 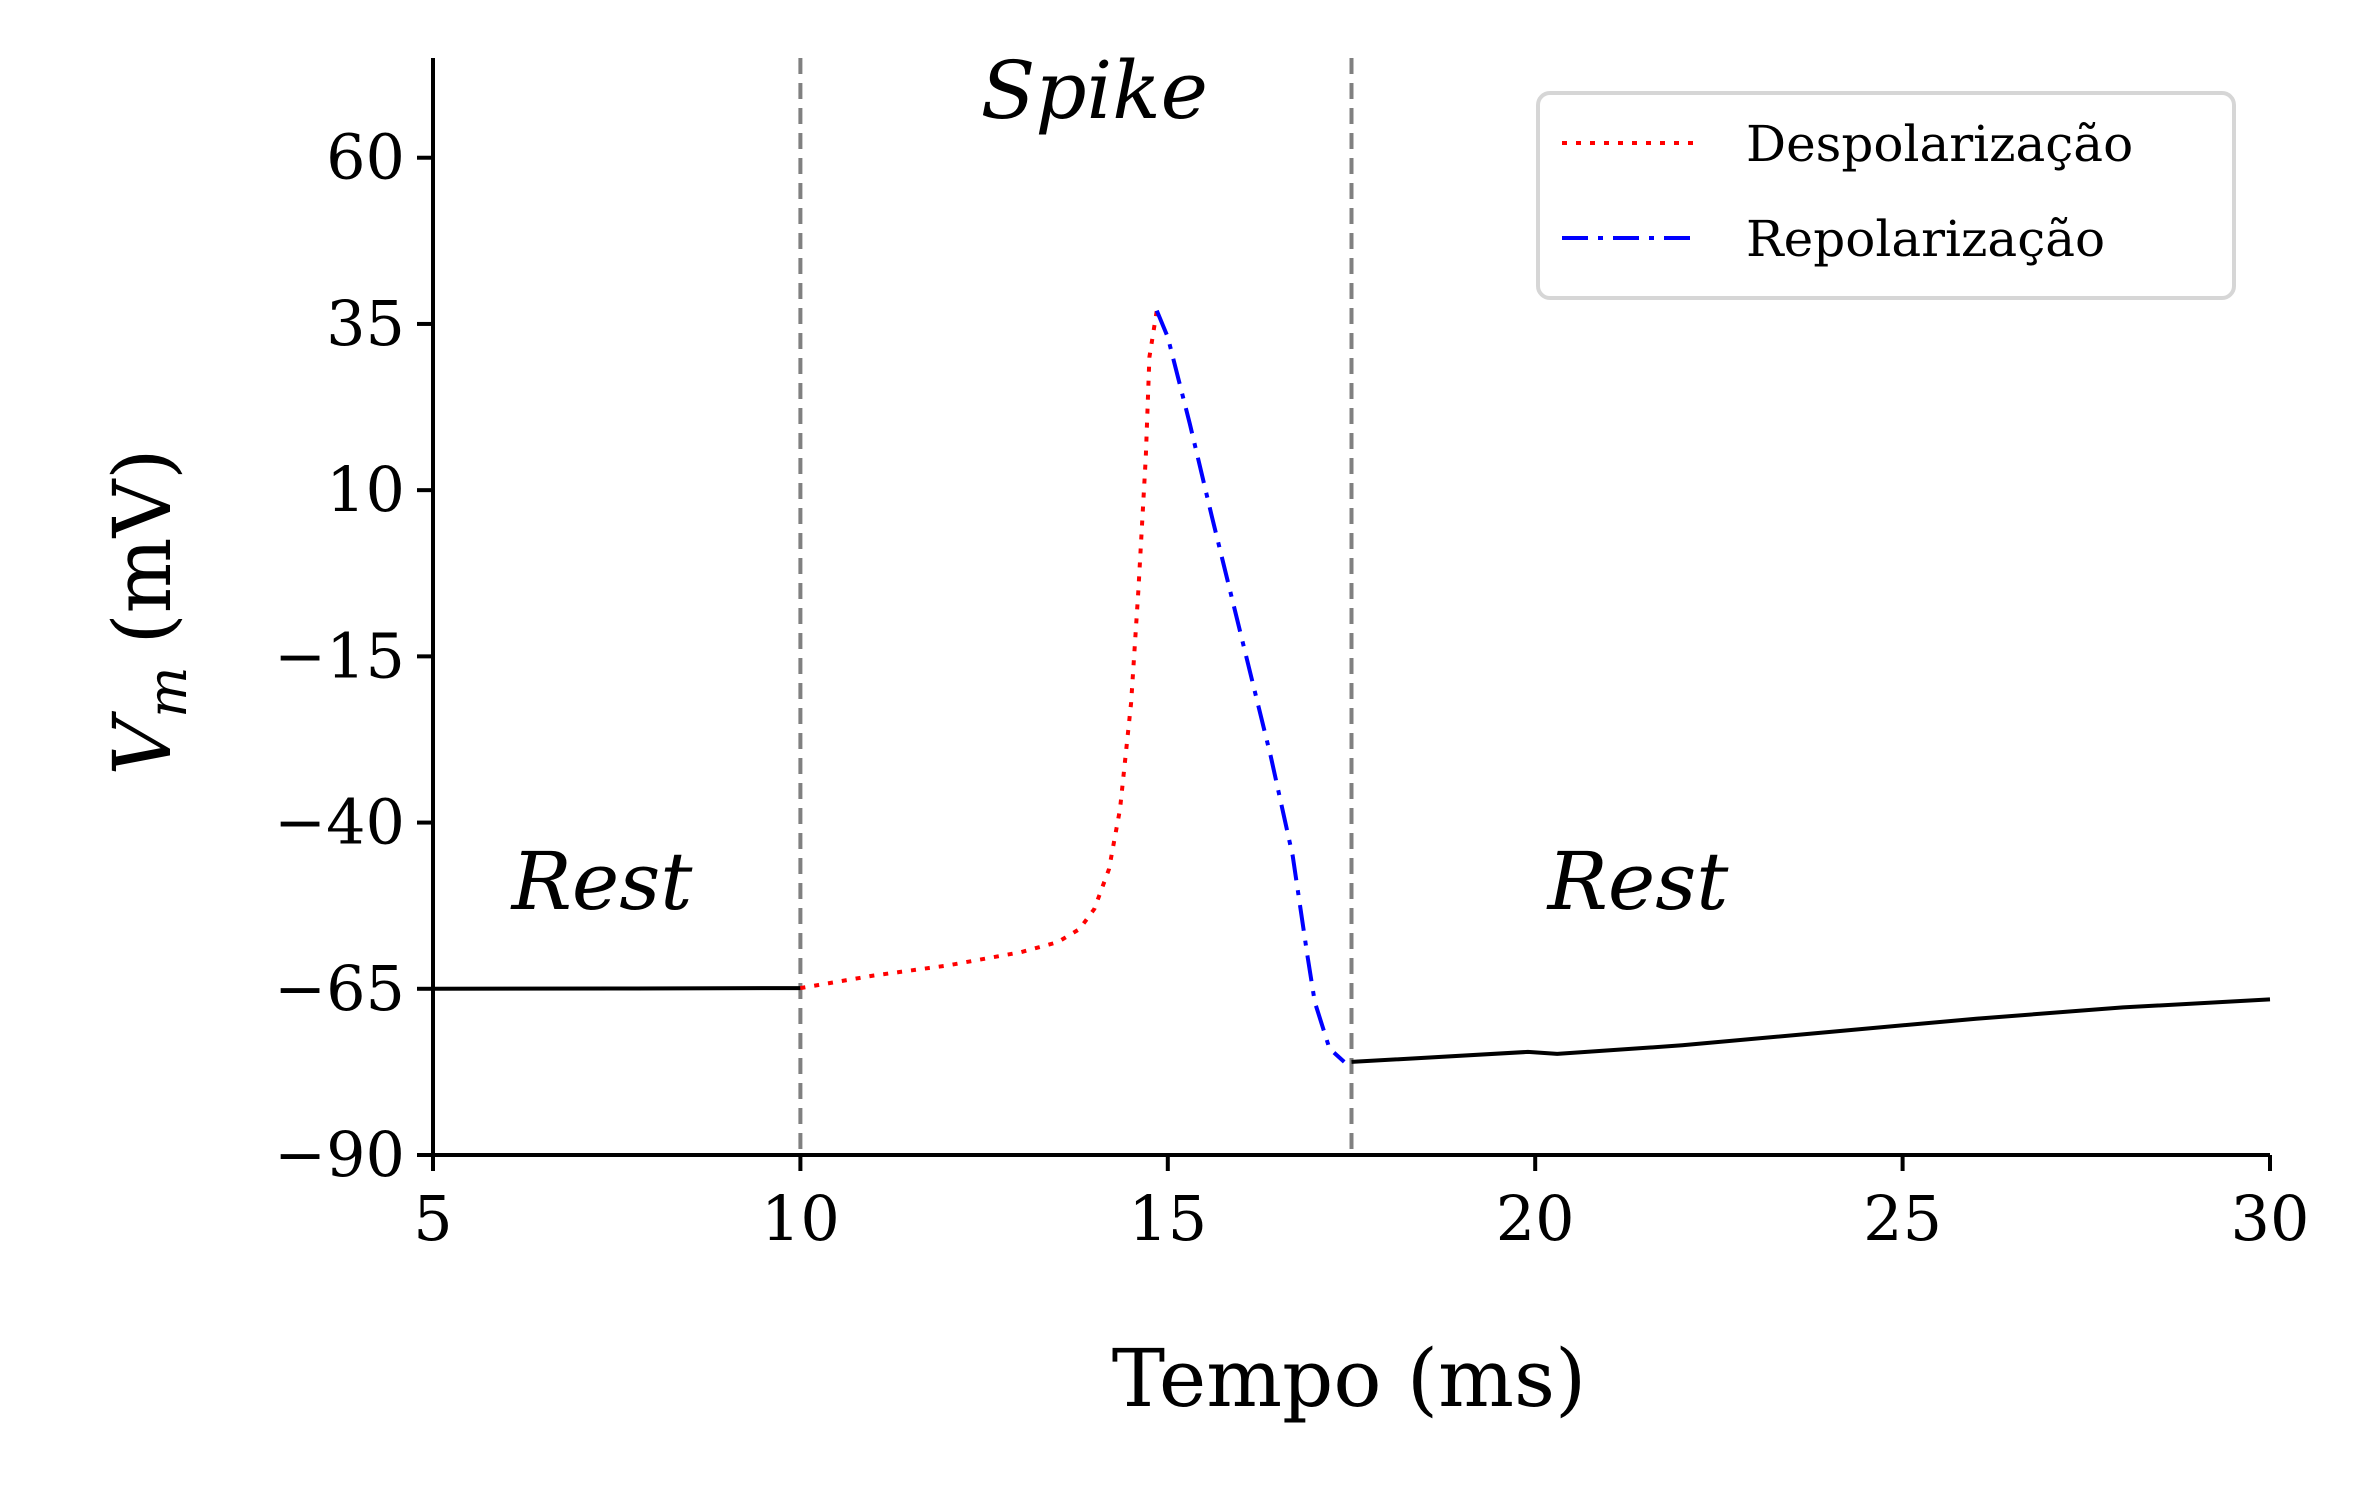 I want to click on legend: Despolarização Repolarização, so click(x=1886, y=195).